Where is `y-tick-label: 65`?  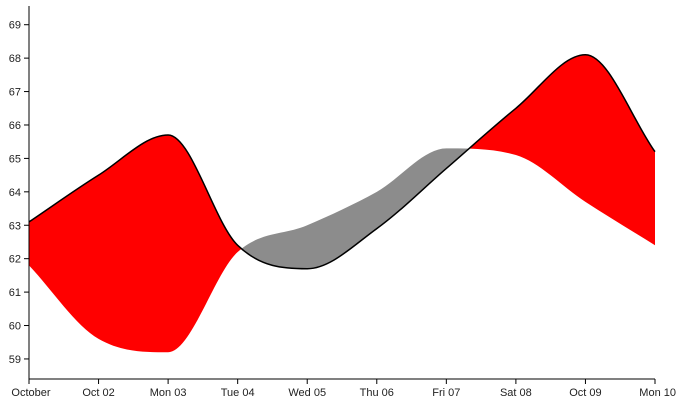 y-tick-label: 65 is located at coordinates (15, 159).